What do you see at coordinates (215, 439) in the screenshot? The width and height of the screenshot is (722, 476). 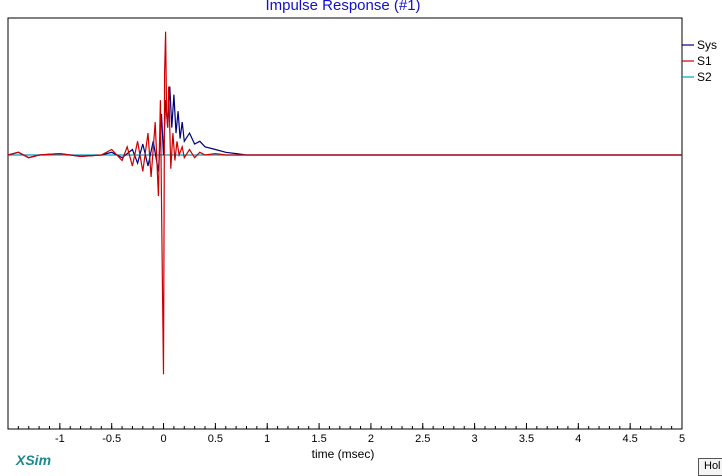 I see `x-tick-label: 0.5` at bounding box center [215, 439].